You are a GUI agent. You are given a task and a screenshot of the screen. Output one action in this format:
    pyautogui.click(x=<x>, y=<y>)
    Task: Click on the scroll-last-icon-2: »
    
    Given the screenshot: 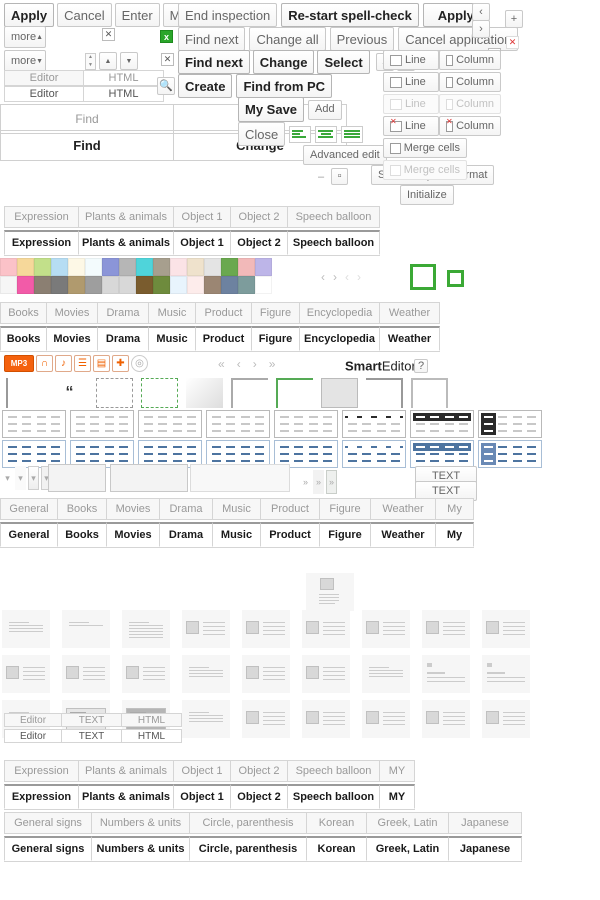 What is the action you would take?
    pyautogui.click(x=318, y=482)
    